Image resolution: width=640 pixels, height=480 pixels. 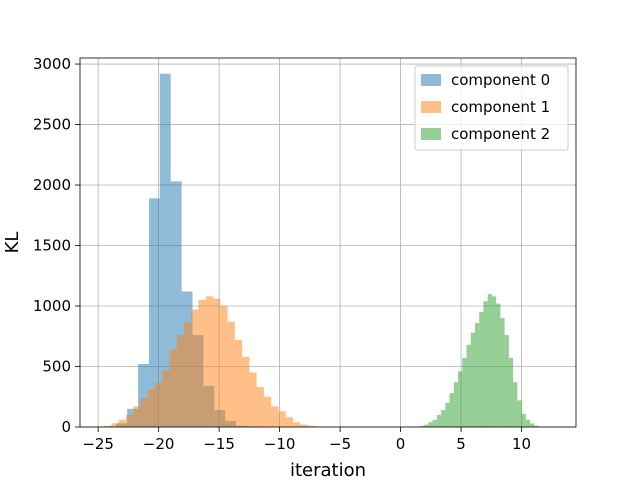 What do you see at coordinates (340, 444) in the screenshot?
I see `x-tick-label: −5` at bounding box center [340, 444].